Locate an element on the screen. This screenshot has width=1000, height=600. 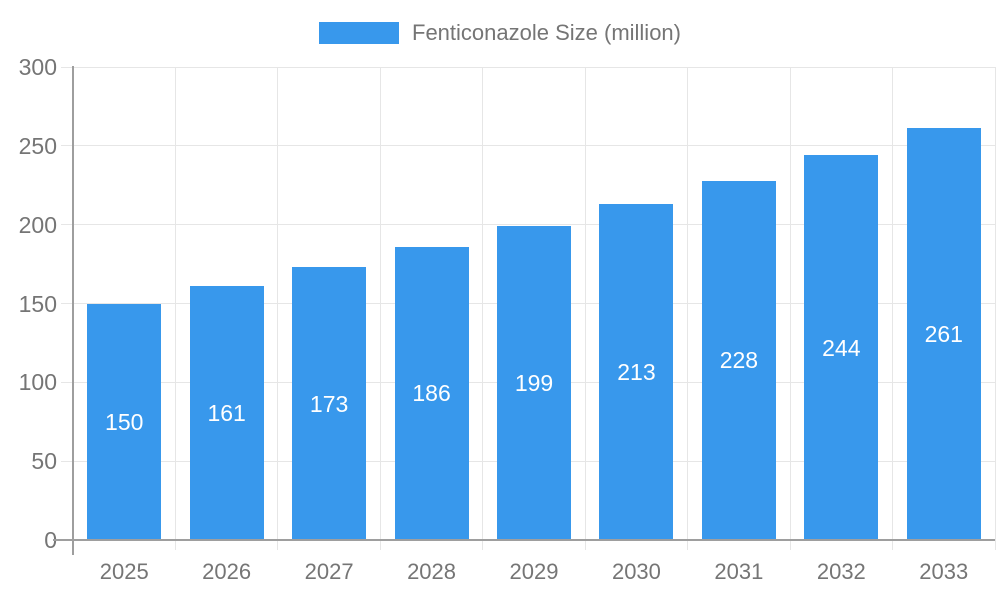
bar-value-label: 244 is located at coordinates (841, 347).